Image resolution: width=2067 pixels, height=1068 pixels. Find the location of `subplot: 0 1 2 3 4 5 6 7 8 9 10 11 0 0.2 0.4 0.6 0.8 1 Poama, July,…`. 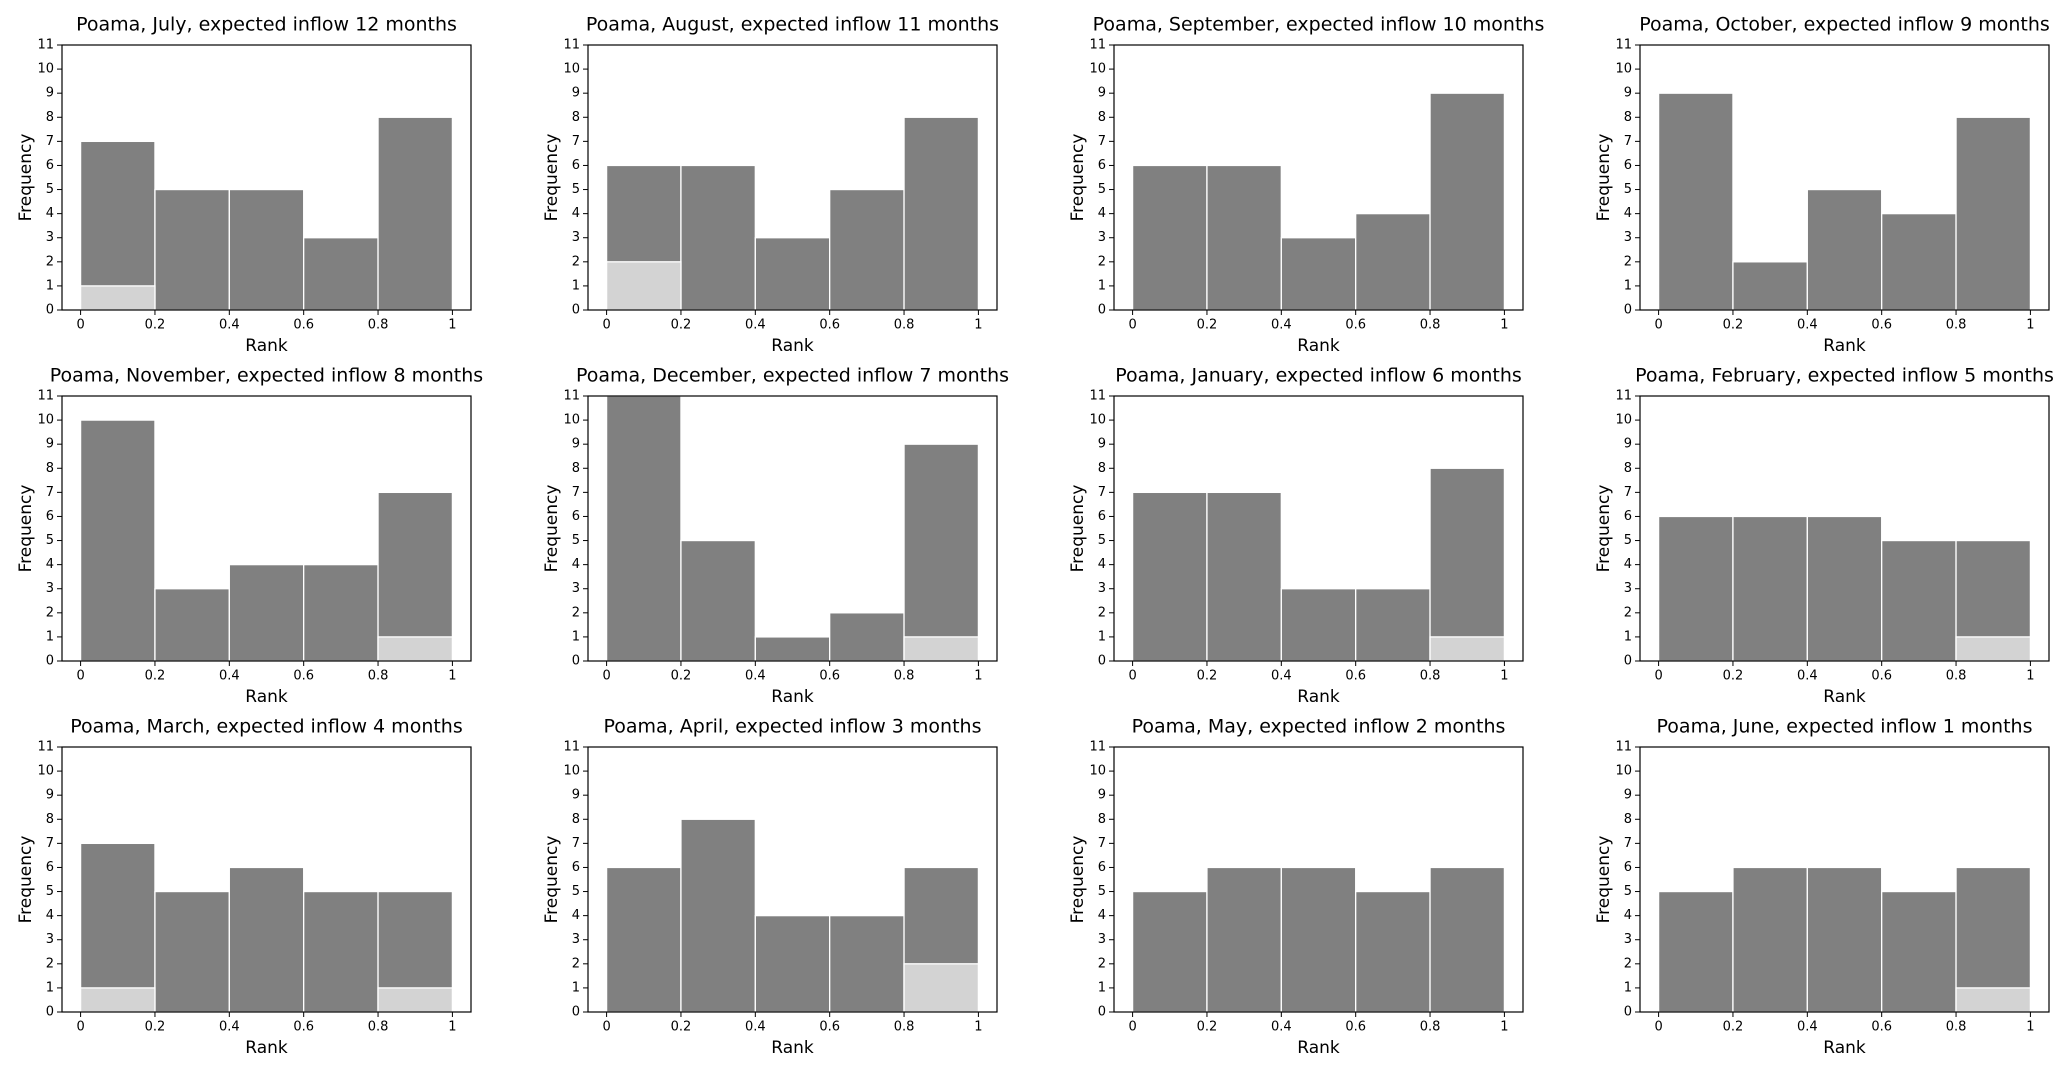

subplot: 0 1 2 3 4 5 6 7 8 9 10 11 0 0.2 0.4 0.6 0.8 1 Poama, July,… is located at coordinates (244, 185).